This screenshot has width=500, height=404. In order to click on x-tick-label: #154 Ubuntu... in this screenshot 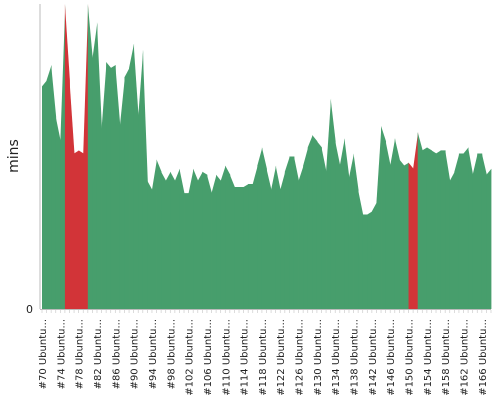, I will do `click(428, 357)`.